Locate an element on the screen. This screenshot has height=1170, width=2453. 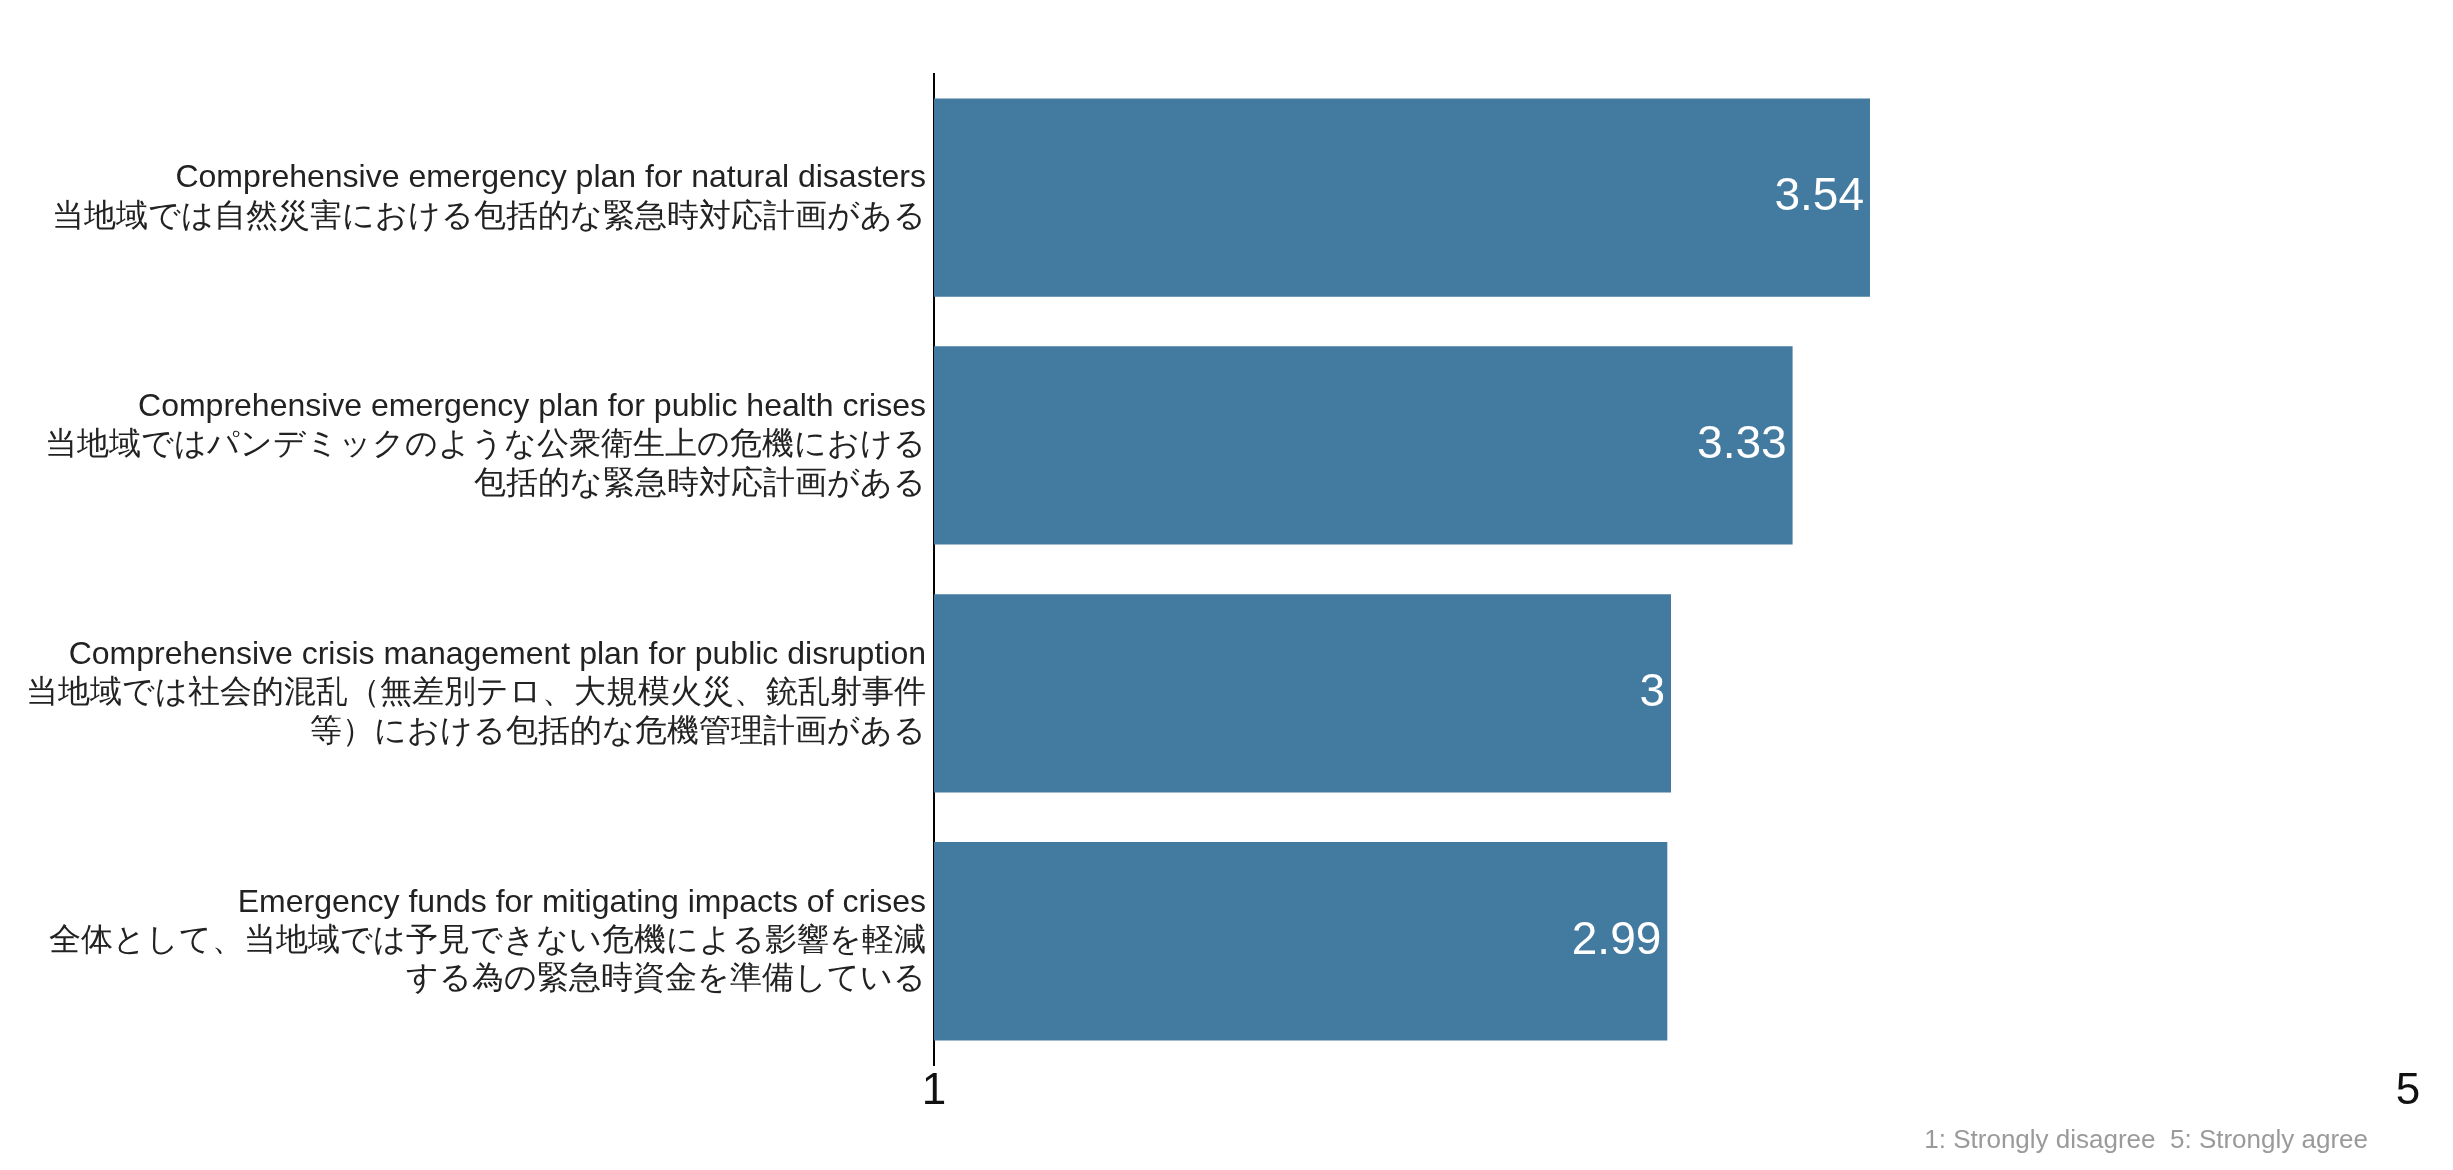
data-label: 3.33 is located at coordinates (1742, 442).